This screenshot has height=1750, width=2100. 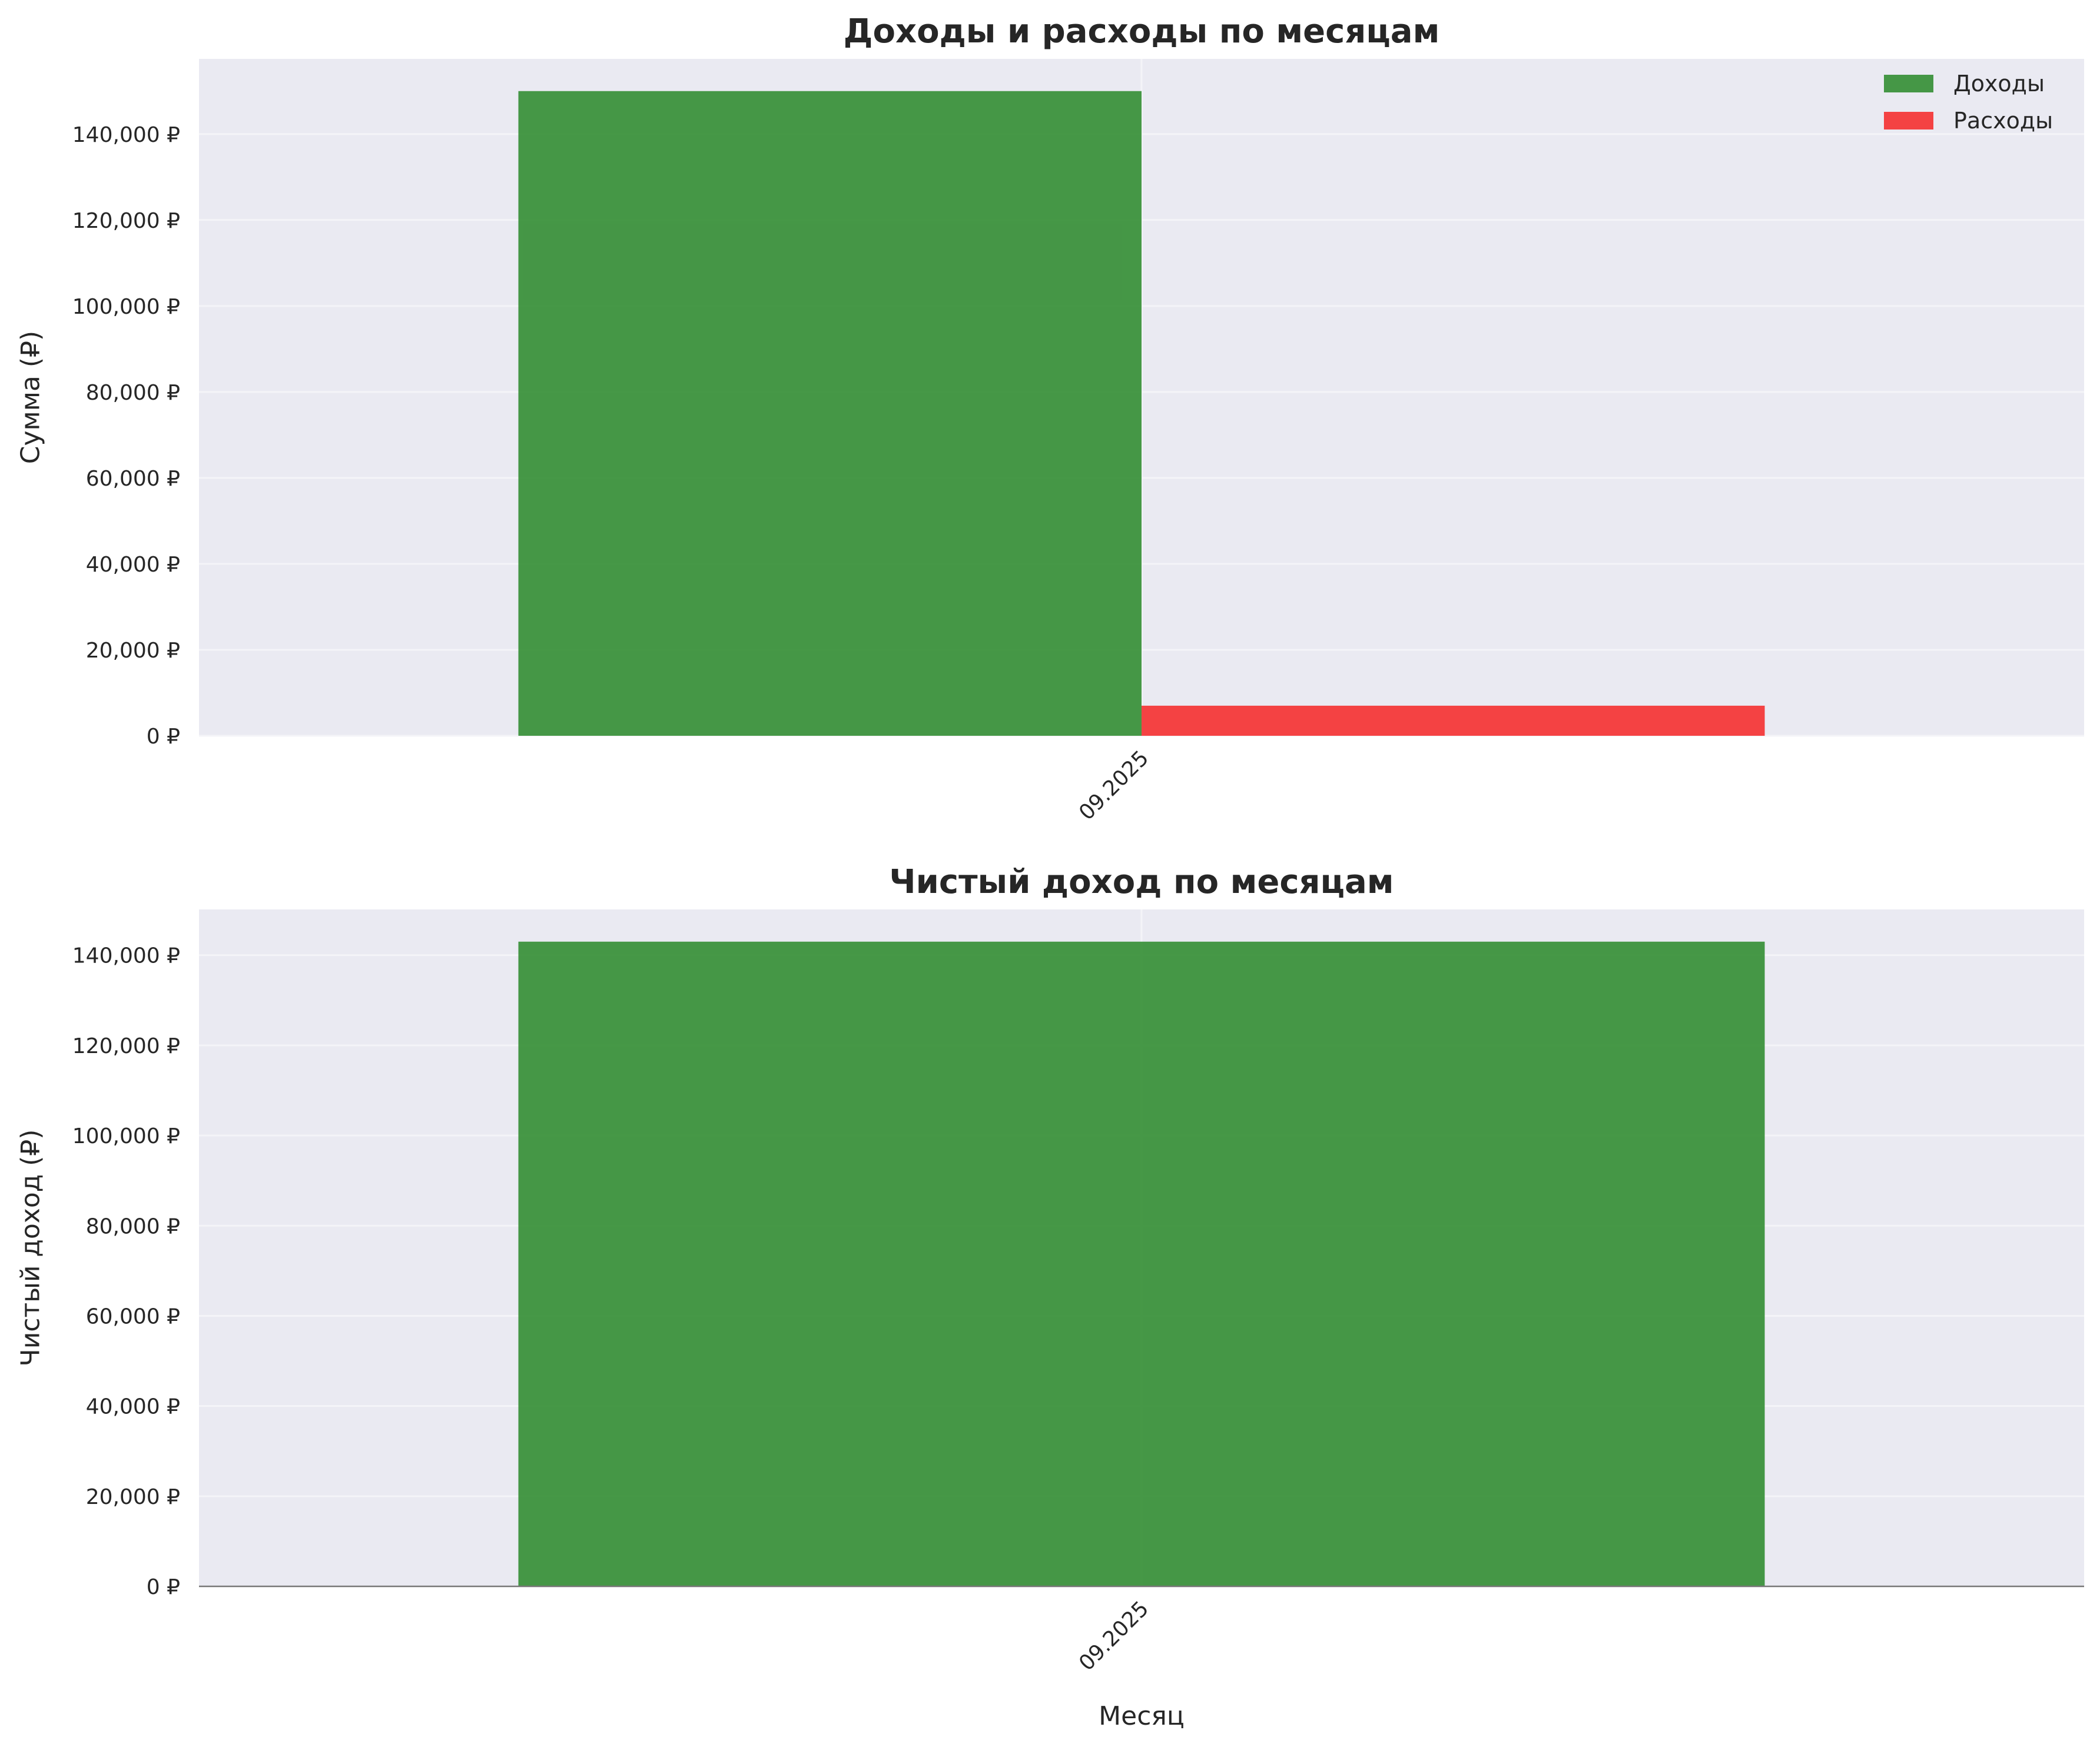 What do you see at coordinates (1909, 83) in the screenshot?
I see `legend-swatch-income` at bounding box center [1909, 83].